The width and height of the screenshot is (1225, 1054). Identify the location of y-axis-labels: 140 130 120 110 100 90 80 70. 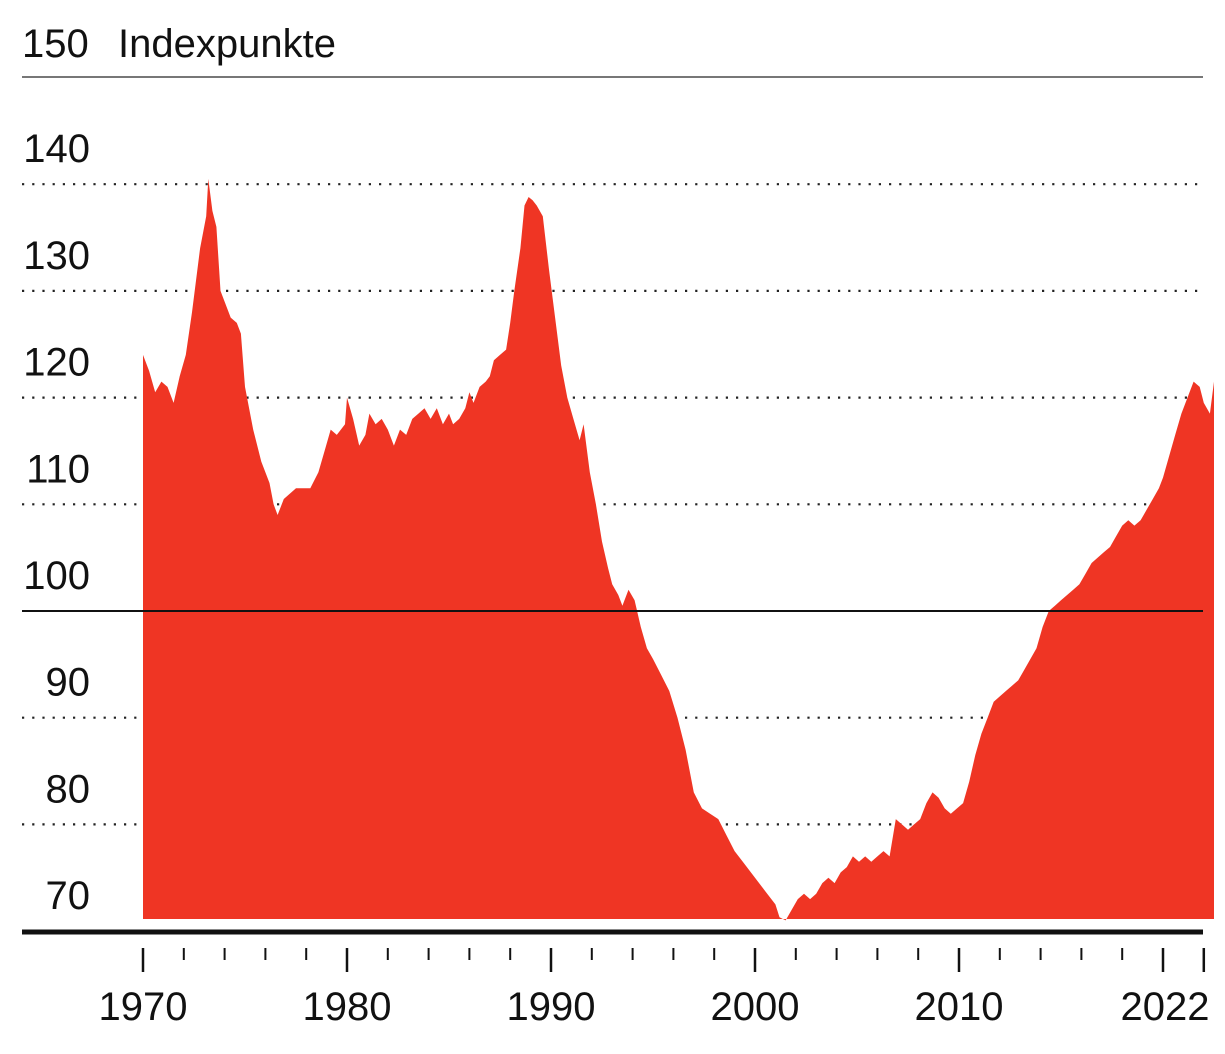
(56, 522).